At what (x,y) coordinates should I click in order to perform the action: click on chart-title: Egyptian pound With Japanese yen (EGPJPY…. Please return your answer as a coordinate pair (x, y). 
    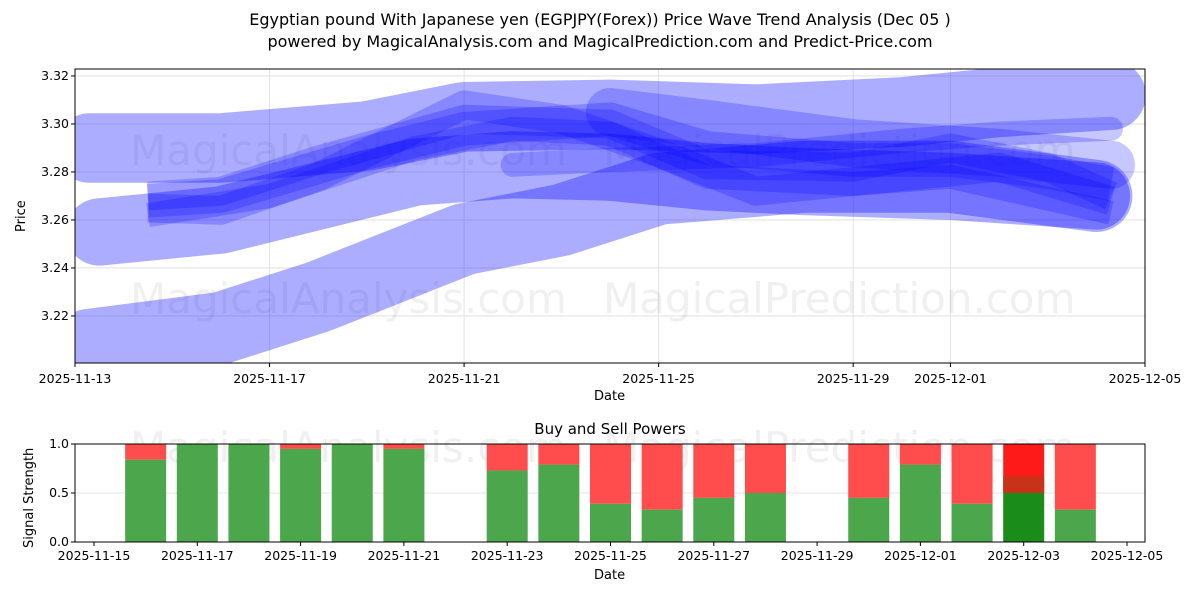
    Looking at the image, I should click on (600, 19).